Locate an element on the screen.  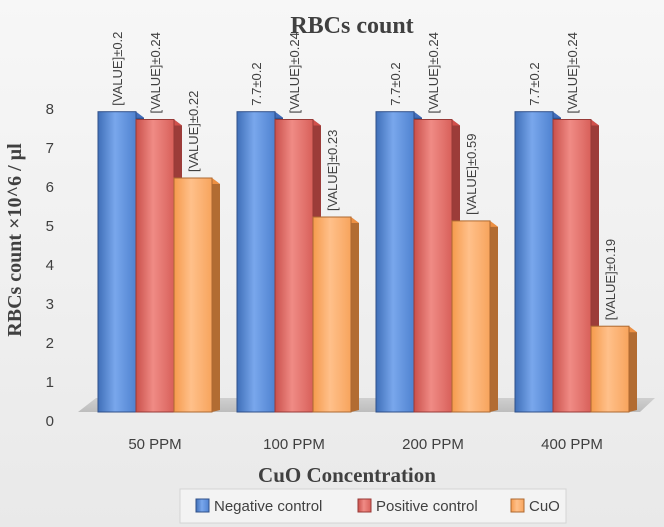
x-axis: 50 PPM 100 PPM 200 PPM 400 PPM is located at coordinates (365, 444).